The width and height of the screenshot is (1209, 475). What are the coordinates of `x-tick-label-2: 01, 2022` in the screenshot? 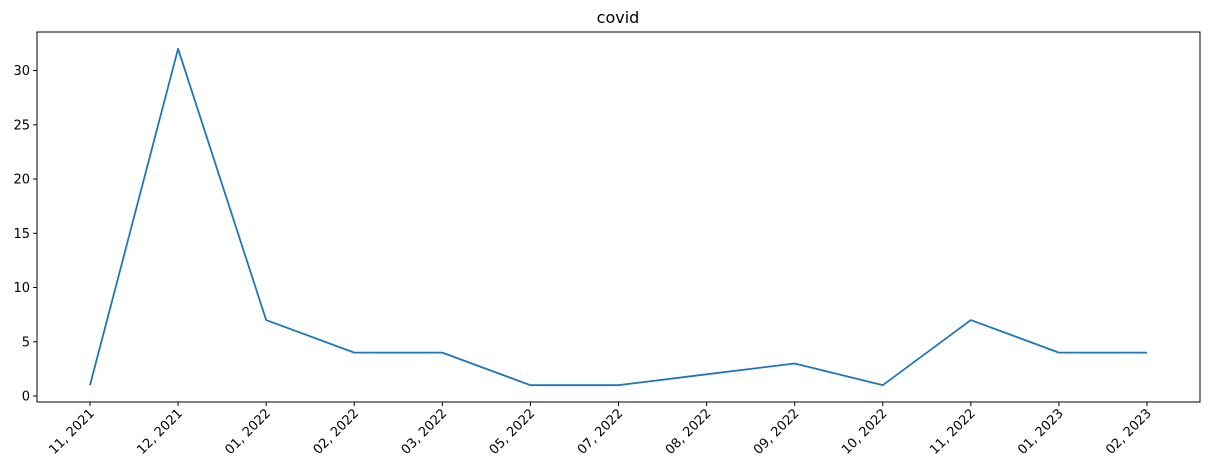 It's located at (248, 432).